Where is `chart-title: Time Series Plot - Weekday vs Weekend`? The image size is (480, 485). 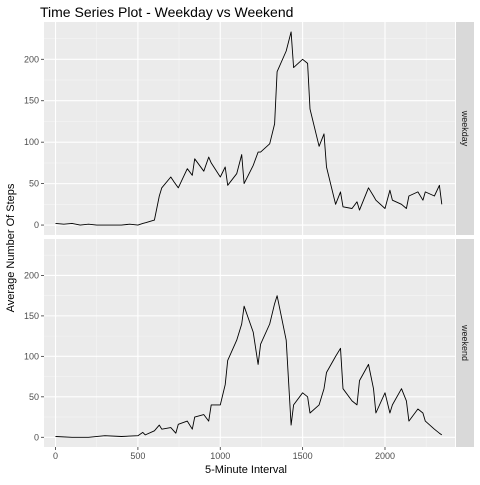
chart-title: Time Series Plot - Weekday vs Weekend is located at coordinates (166, 12).